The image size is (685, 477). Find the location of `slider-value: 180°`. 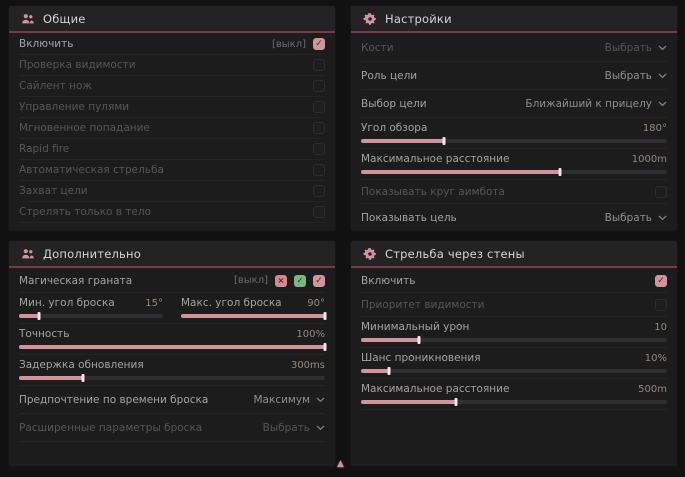

slider-value: 180° is located at coordinates (654, 128).